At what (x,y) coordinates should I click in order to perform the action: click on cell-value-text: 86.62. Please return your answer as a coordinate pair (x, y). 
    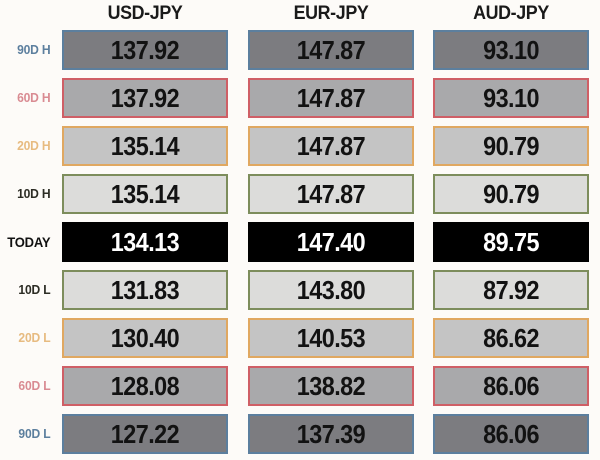
    Looking at the image, I should click on (511, 338).